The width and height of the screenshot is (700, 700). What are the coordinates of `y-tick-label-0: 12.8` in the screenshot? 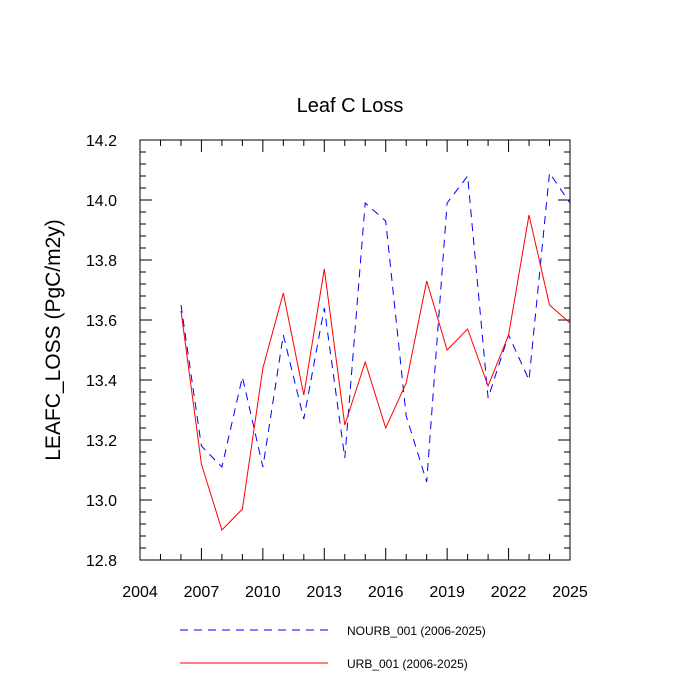 It's located at (101, 561).